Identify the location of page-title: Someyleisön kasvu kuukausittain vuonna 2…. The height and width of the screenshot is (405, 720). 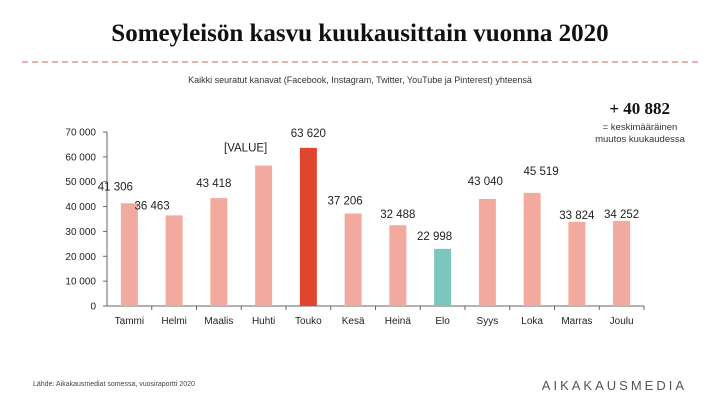
(360, 33).